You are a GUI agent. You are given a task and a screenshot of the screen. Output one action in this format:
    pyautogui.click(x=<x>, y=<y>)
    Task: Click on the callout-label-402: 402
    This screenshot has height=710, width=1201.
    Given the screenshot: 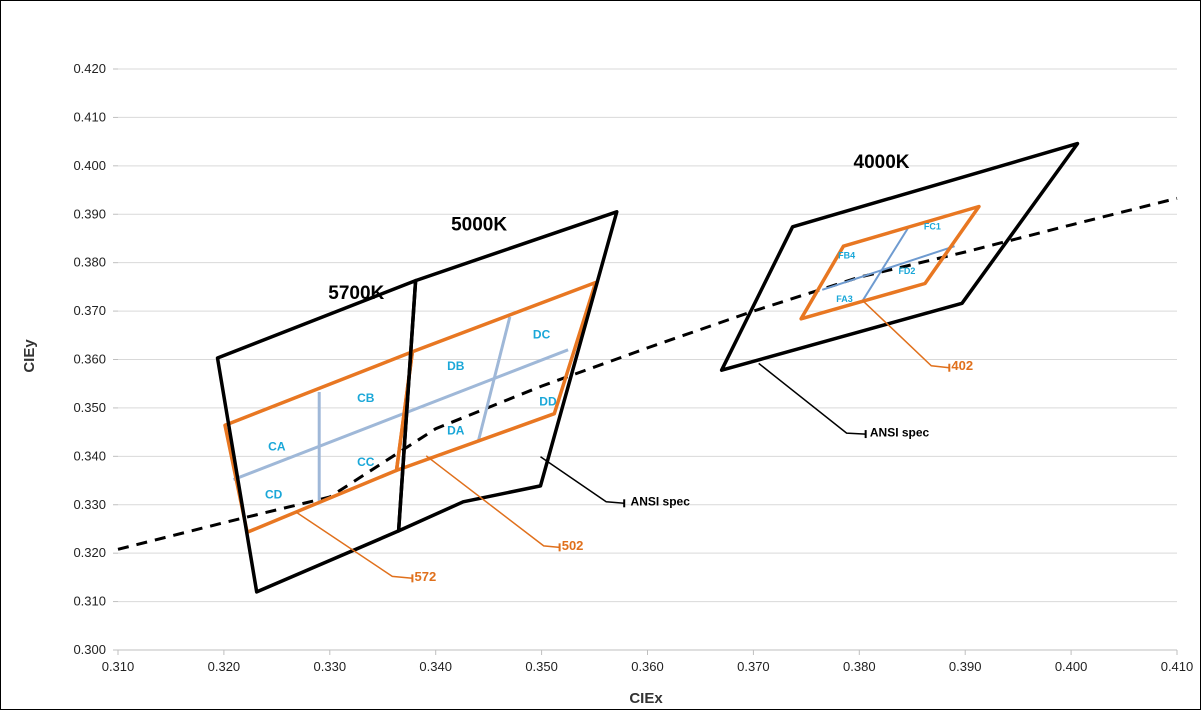 What is the action you would take?
    pyautogui.click(x=962, y=365)
    